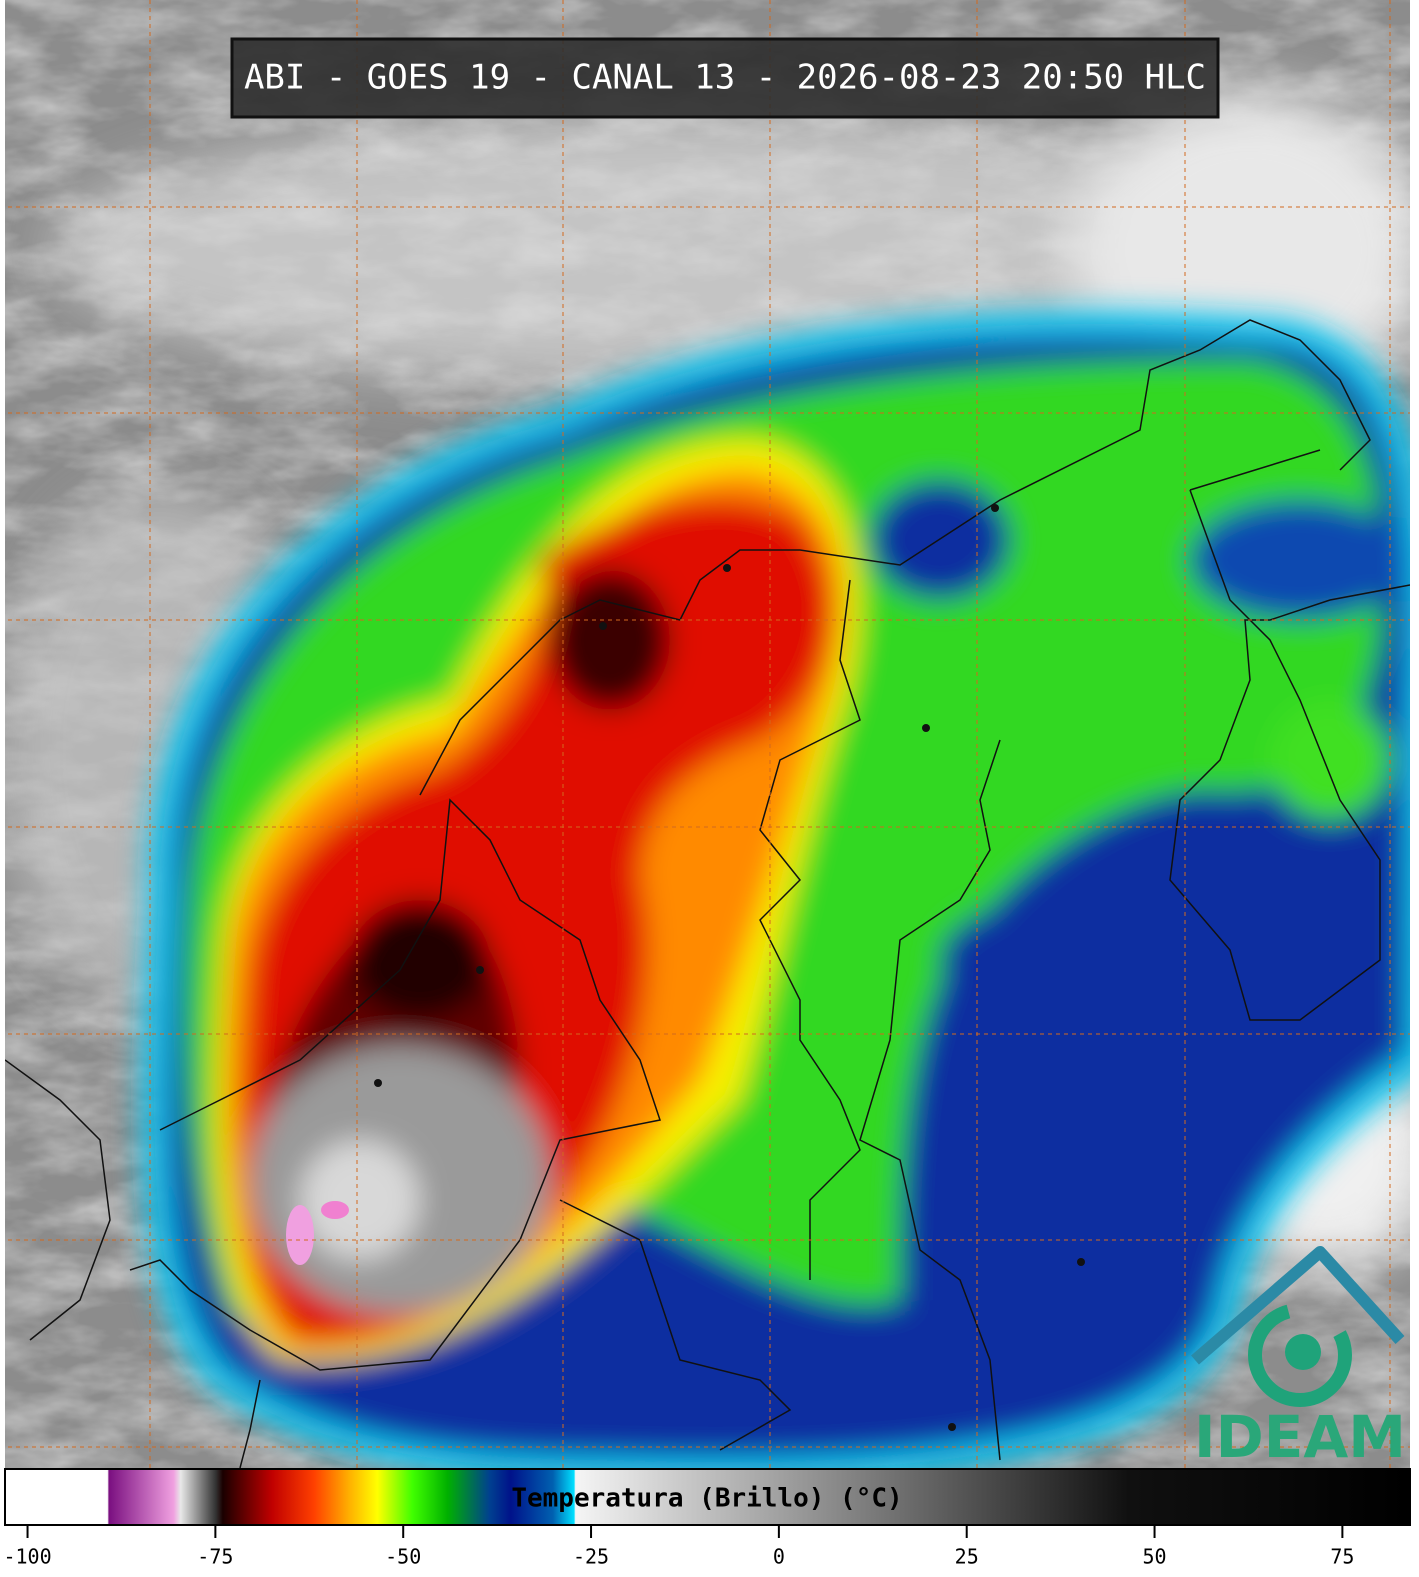  Describe the element at coordinates (1300, 1437) in the screenshot. I see `logo-text: IDEAM` at that location.